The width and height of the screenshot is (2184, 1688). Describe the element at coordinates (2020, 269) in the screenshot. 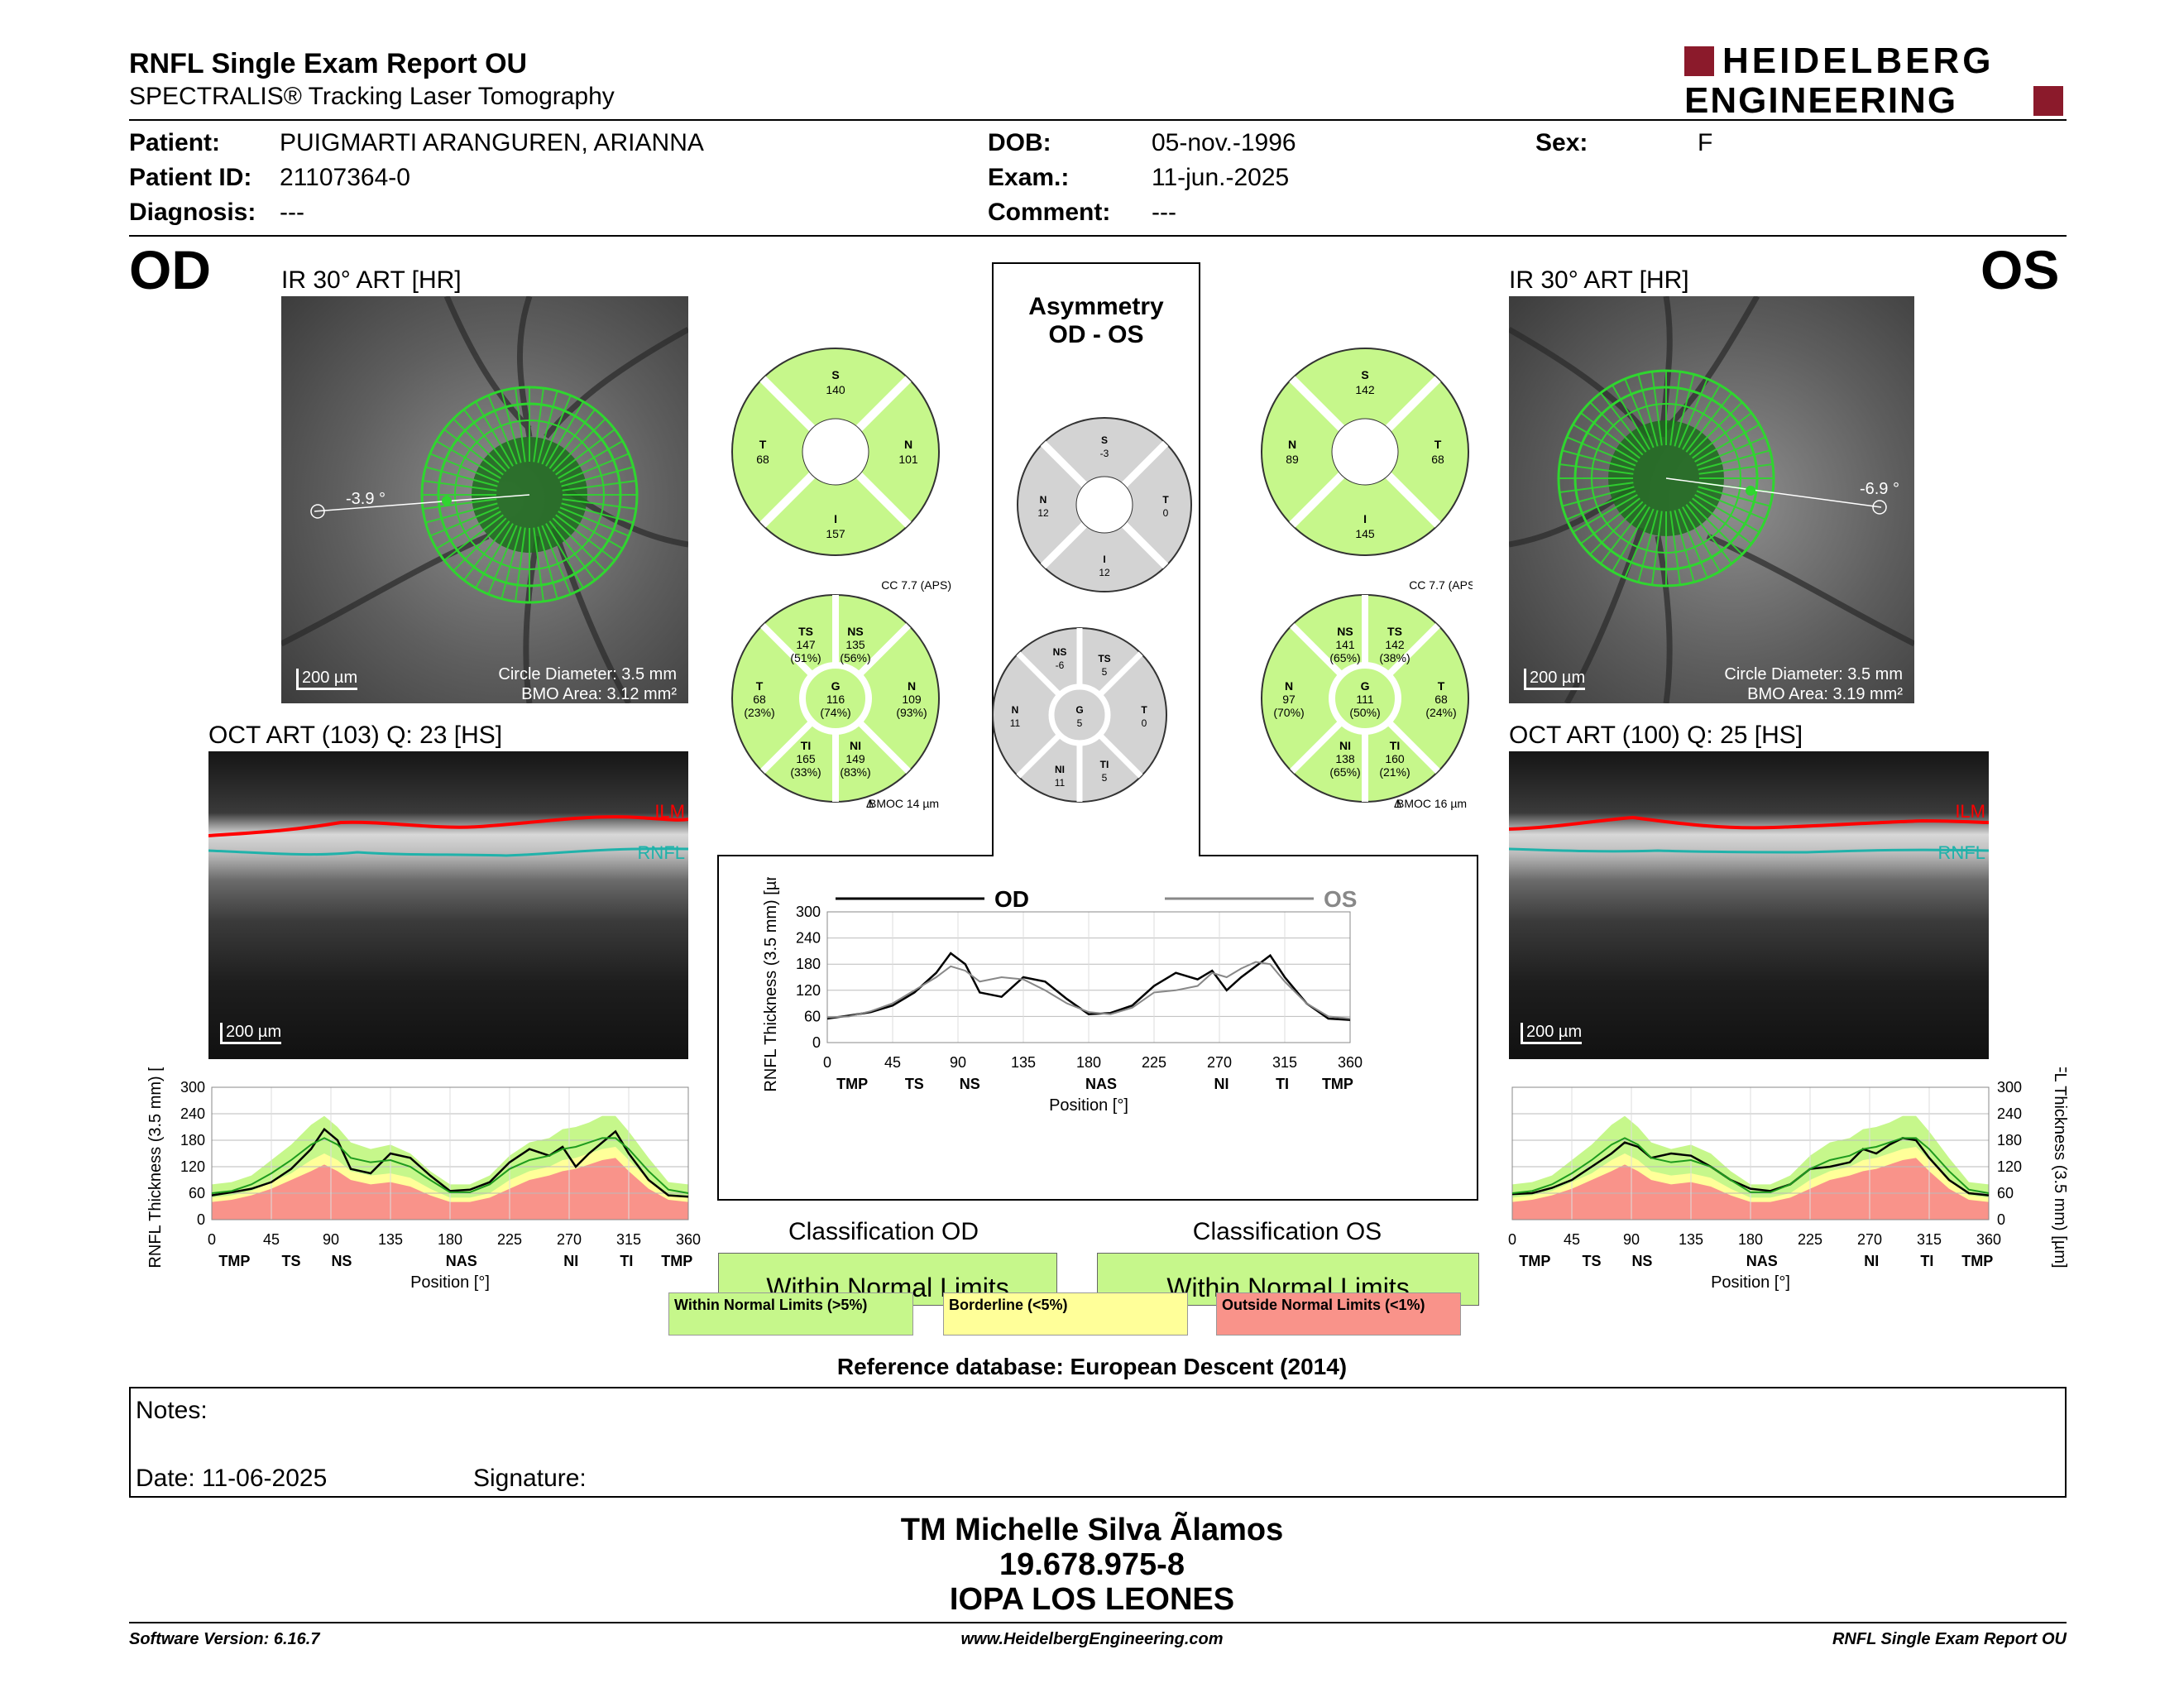

I see `os-eye-label: OS` at that location.